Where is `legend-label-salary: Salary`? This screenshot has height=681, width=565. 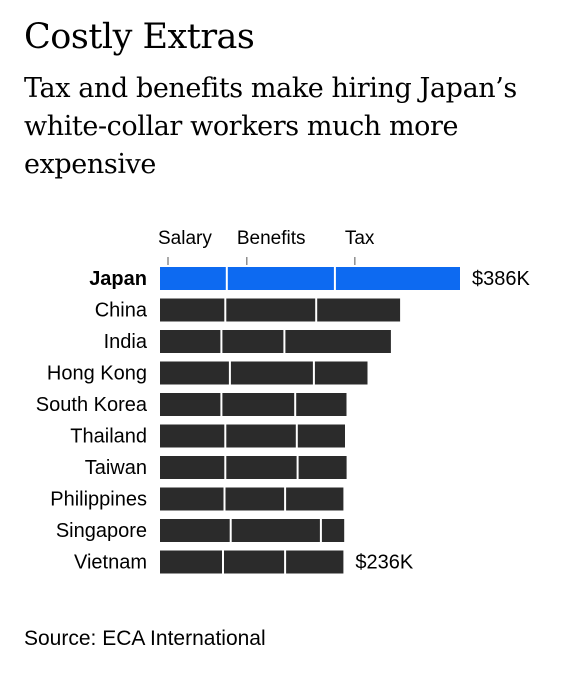 legend-label-salary: Salary is located at coordinates (185, 238).